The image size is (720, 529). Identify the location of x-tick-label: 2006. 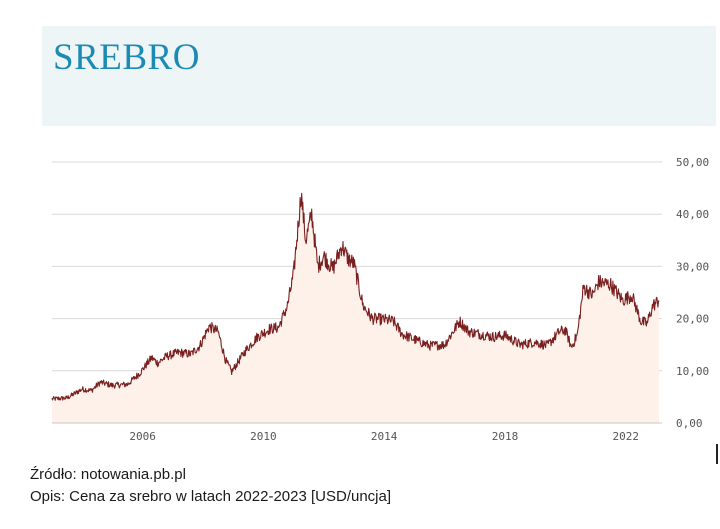
(142, 436).